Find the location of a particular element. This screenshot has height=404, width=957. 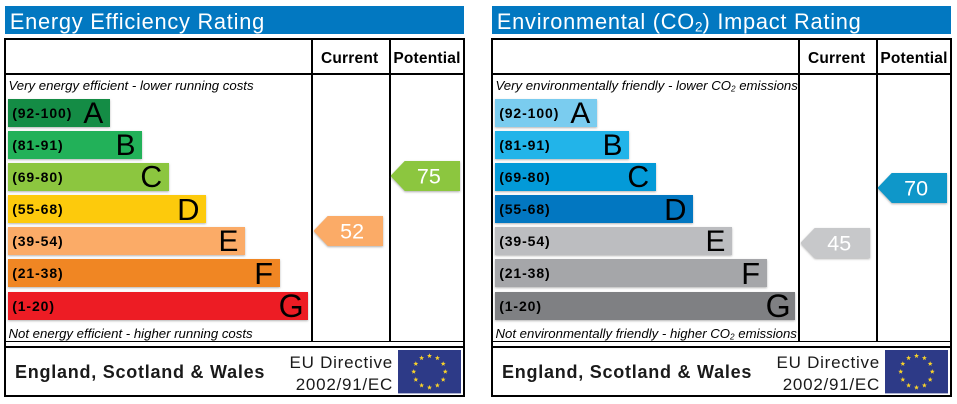

svg-text: 52 is located at coordinates (352, 231).